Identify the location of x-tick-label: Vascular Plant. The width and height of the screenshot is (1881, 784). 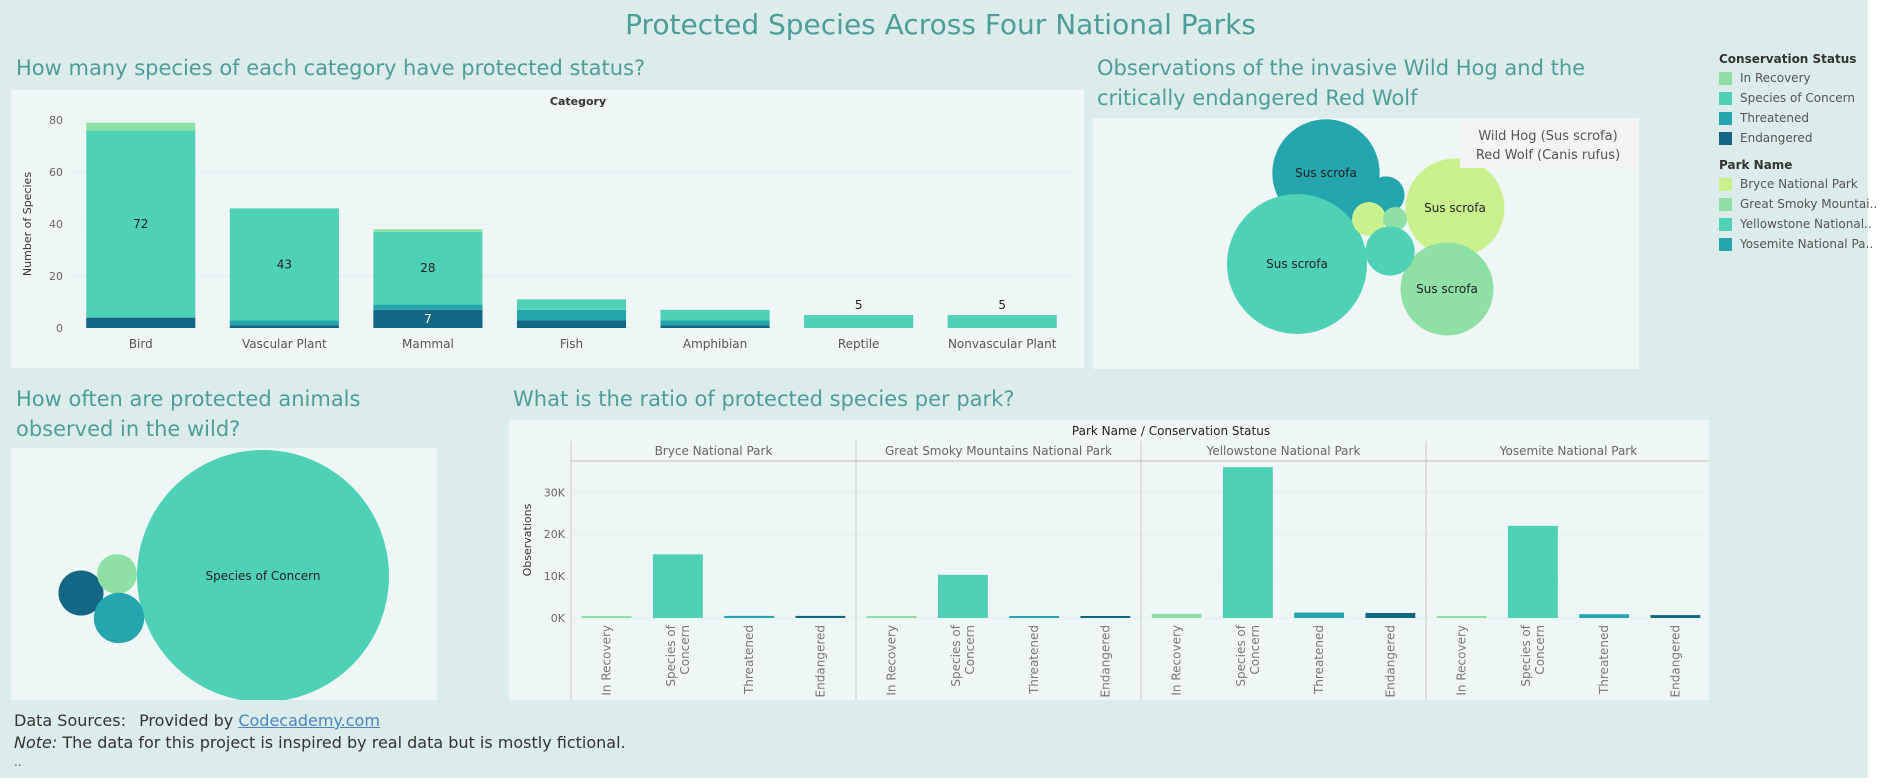
(284, 344).